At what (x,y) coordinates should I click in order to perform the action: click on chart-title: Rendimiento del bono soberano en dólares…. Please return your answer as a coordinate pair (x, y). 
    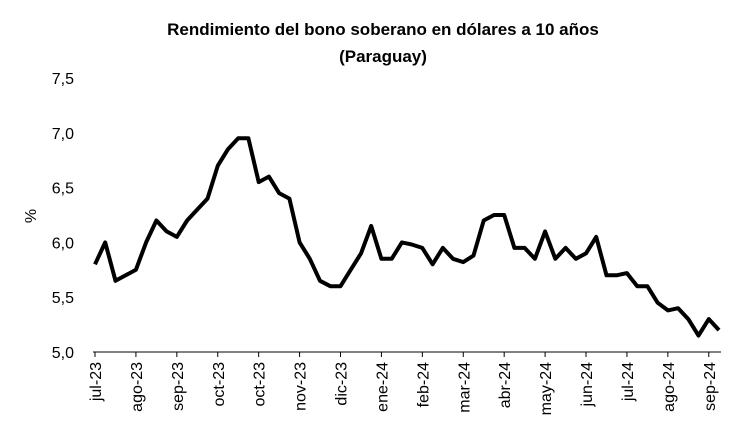
    Looking at the image, I should click on (383, 29).